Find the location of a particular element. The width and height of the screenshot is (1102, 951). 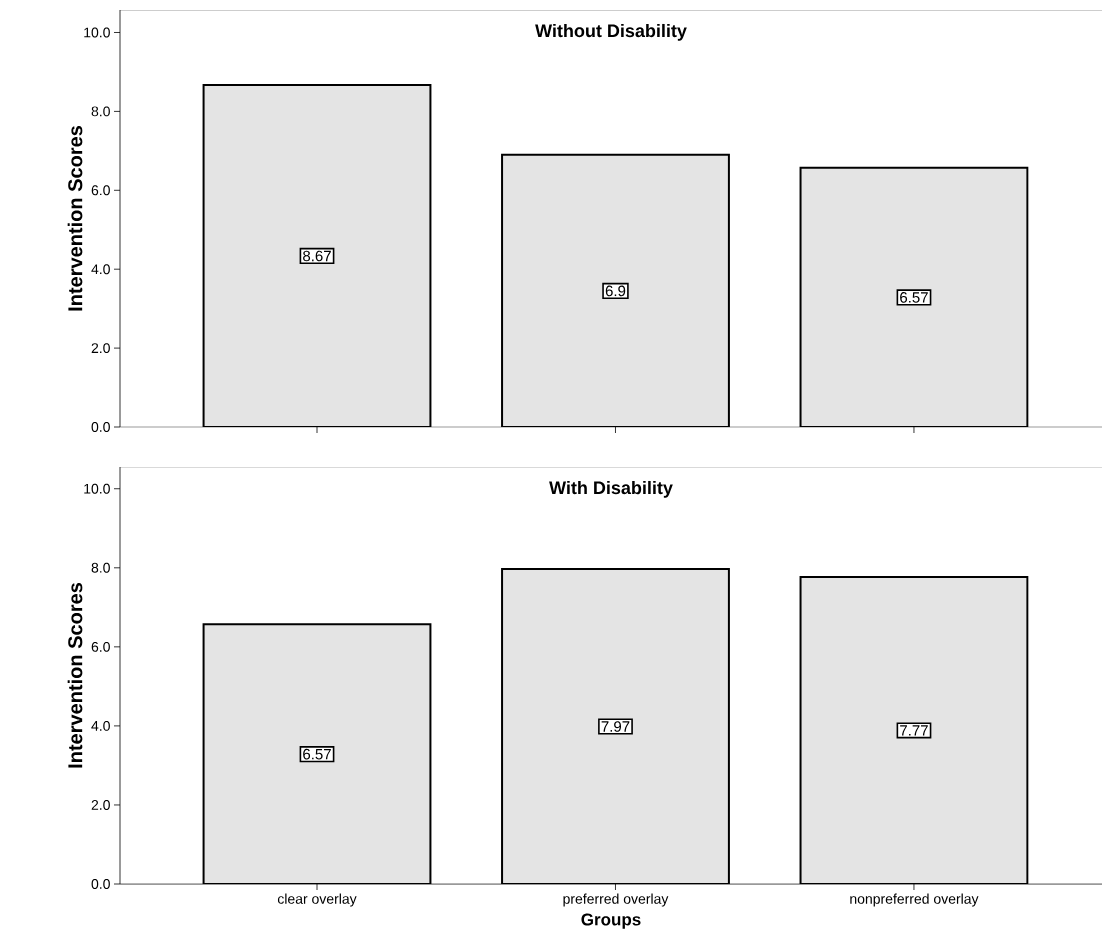

text: With Disability is located at coordinates (611, 489).